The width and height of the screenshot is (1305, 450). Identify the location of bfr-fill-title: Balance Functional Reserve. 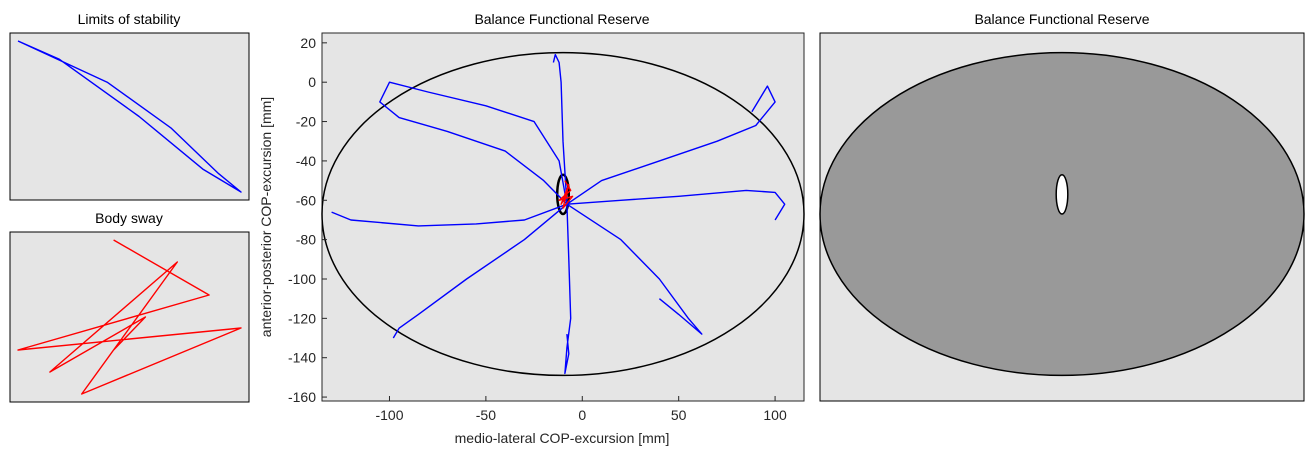
(1061, 19).